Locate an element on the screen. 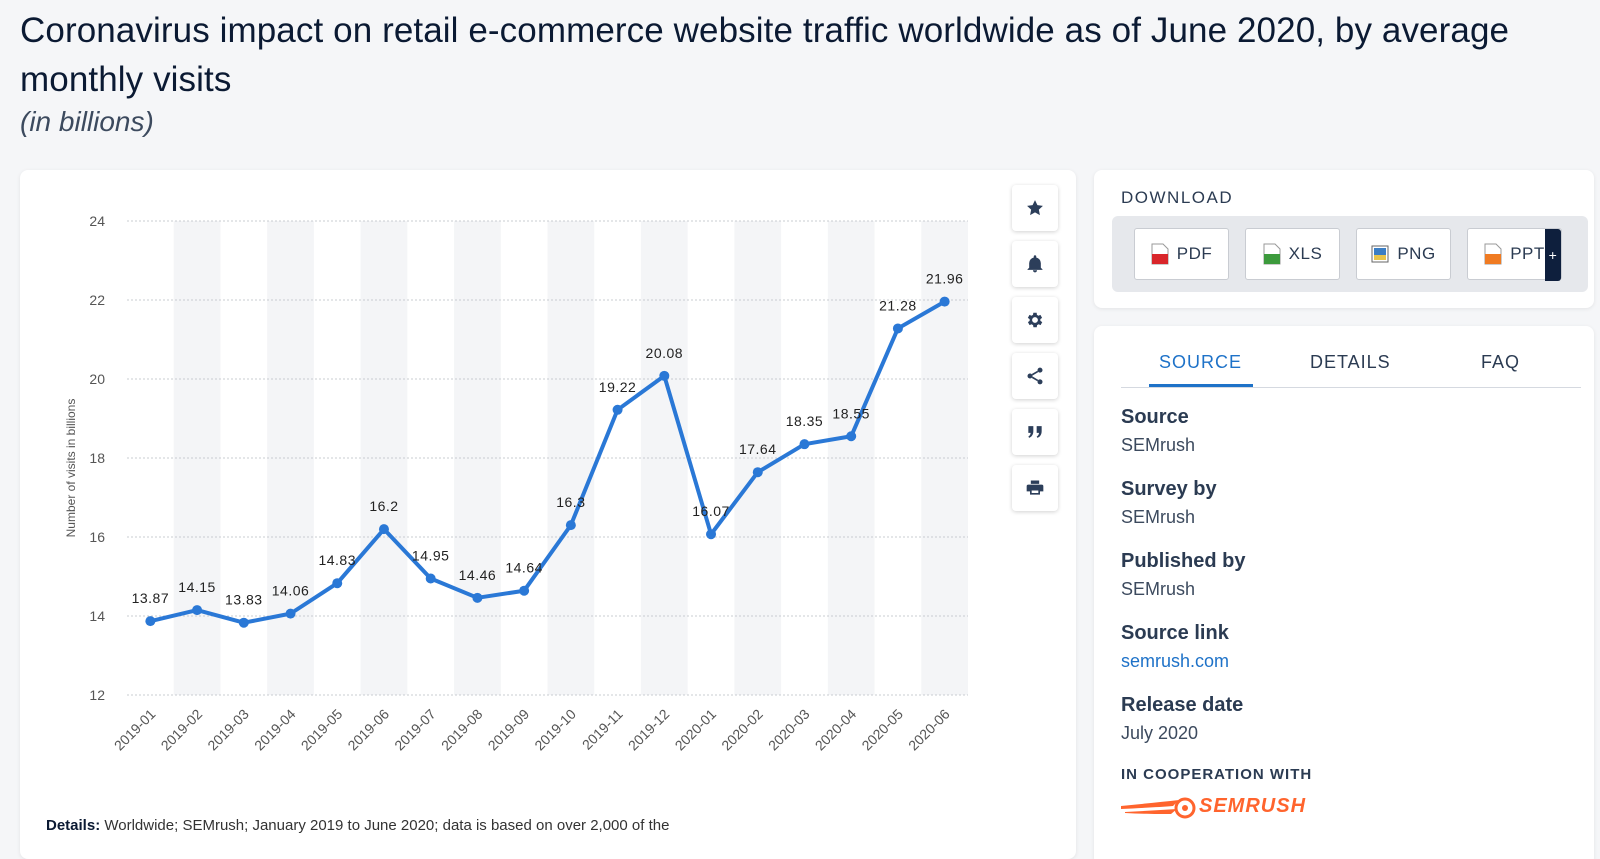 This screenshot has height=859, width=1600. y-tick-label: 20 is located at coordinates (97, 379).